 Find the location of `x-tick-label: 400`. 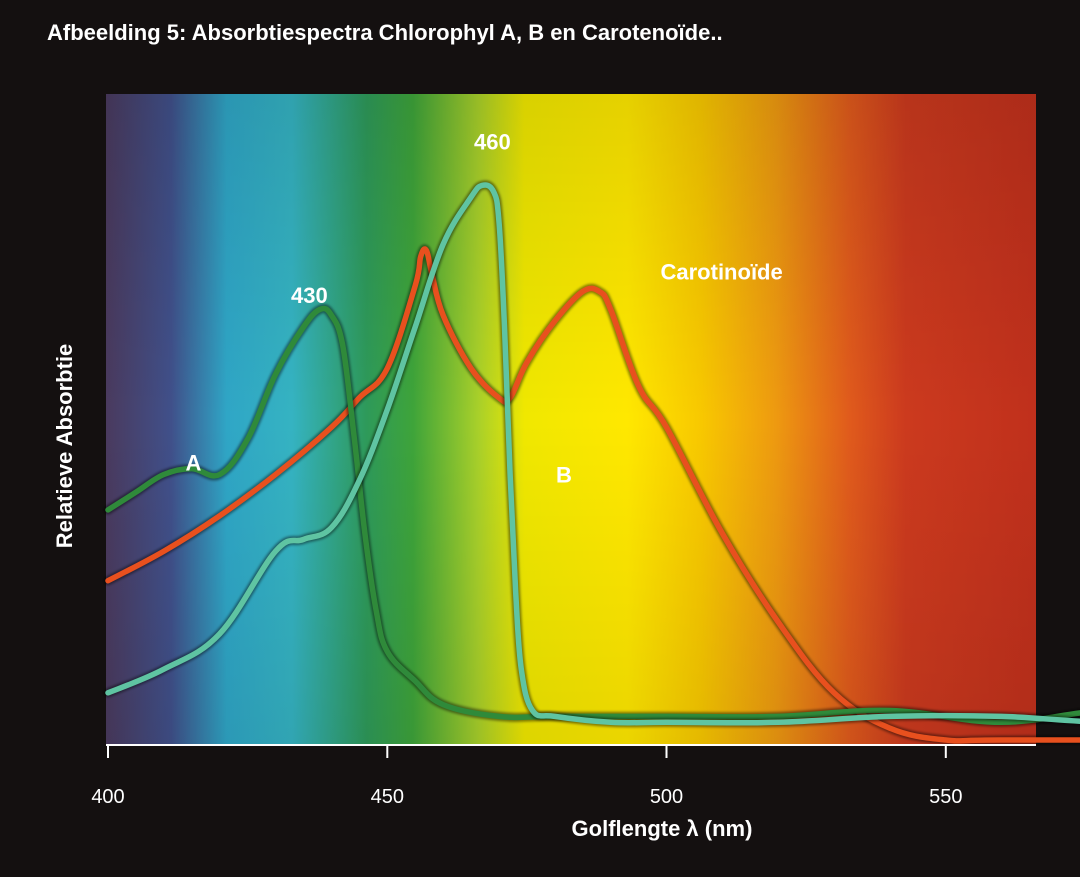

x-tick-label: 400 is located at coordinates (107, 797).